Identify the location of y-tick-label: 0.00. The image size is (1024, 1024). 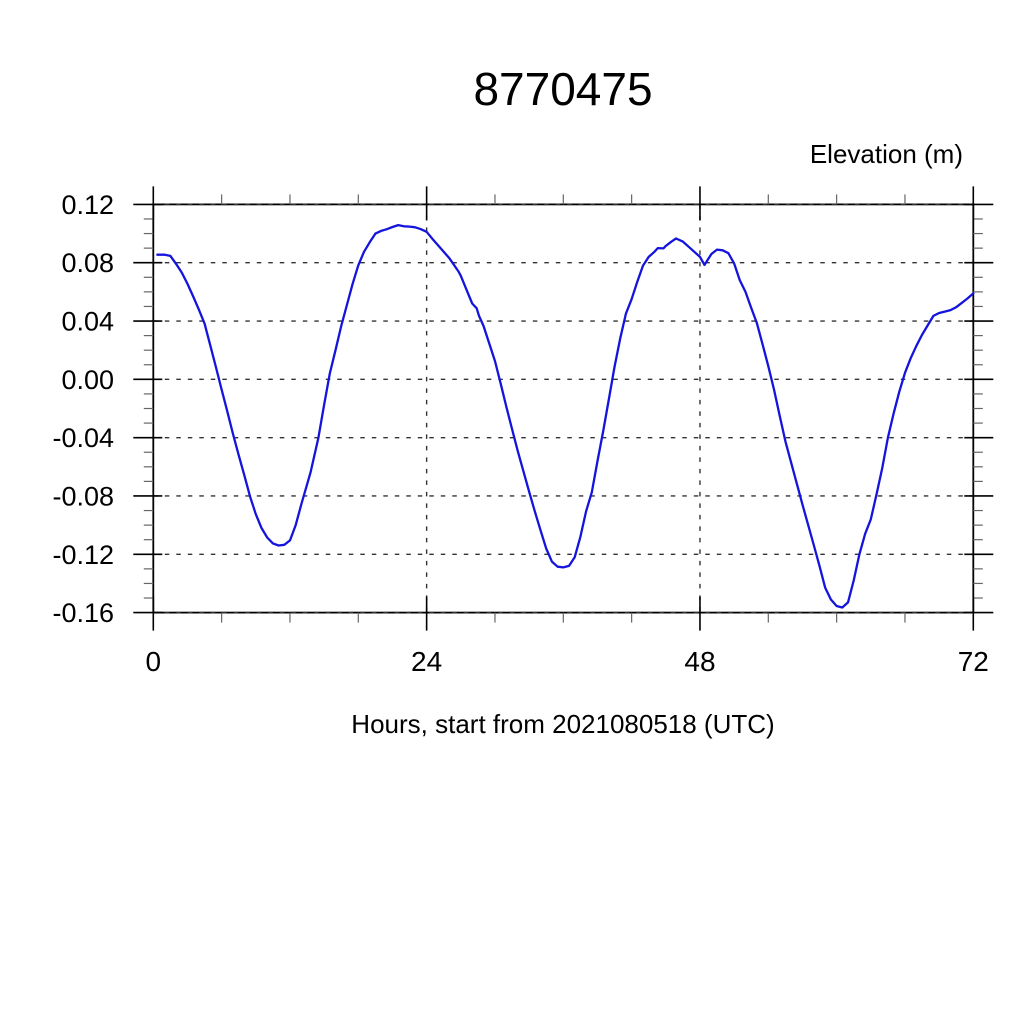
(87, 380).